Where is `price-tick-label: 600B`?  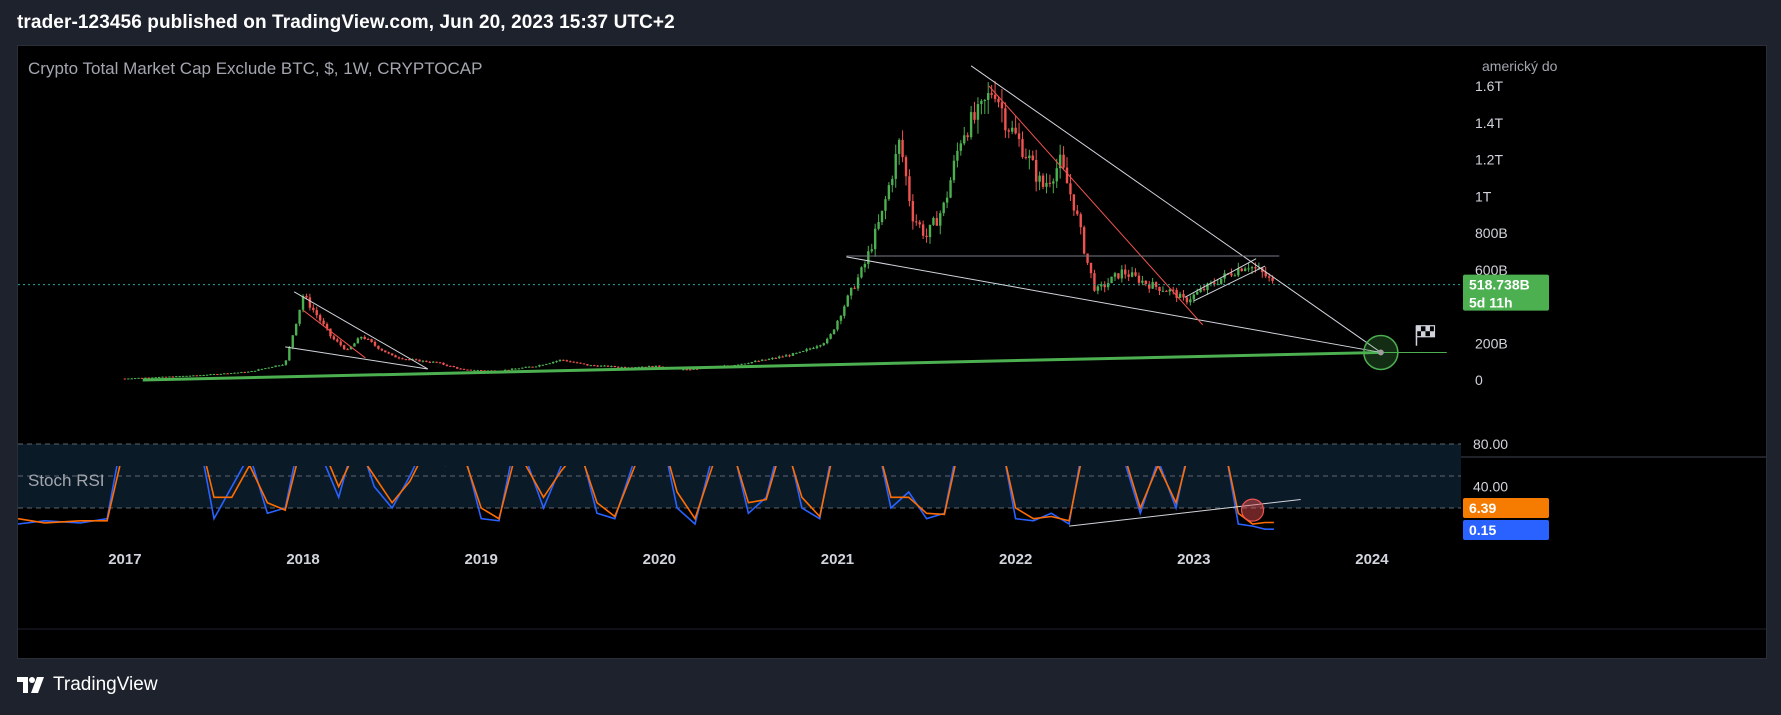 price-tick-label: 600B is located at coordinates (1491, 270).